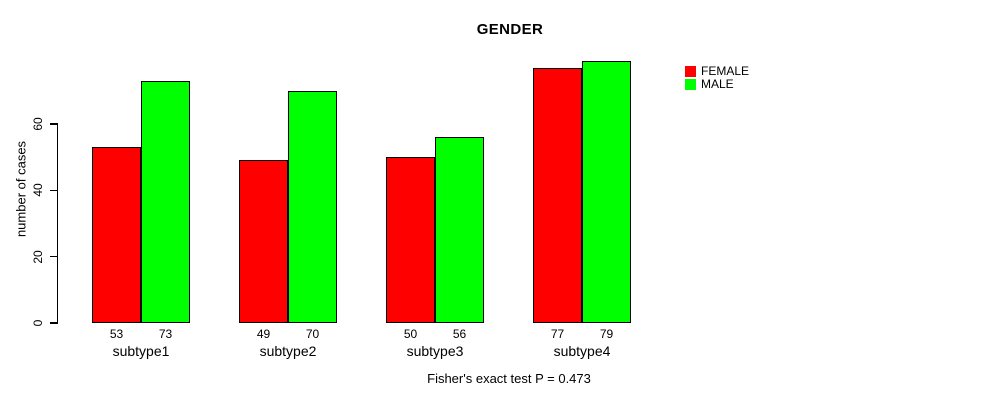 This screenshot has height=400, width=990. What do you see at coordinates (312, 206) in the screenshot?
I see `bar-male-subtype2` at bounding box center [312, 206].